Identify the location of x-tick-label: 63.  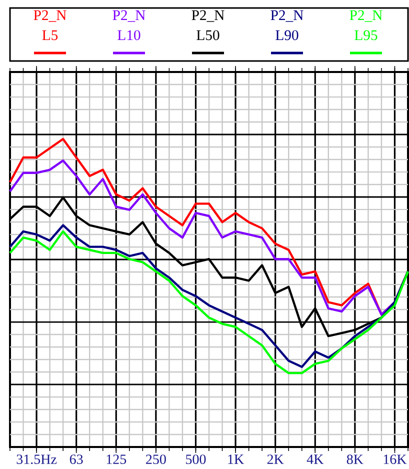
(76, 459).